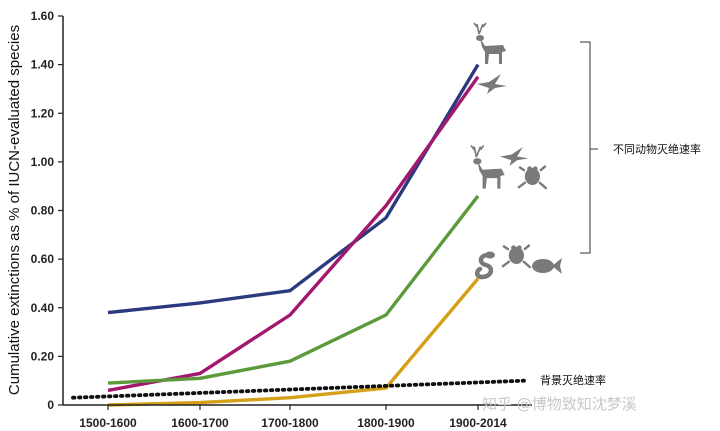 This screenshot has width=720, height=431. Describe the element at coordinates (485, 265) in the screenshot. I see `snake-icon` at that location.